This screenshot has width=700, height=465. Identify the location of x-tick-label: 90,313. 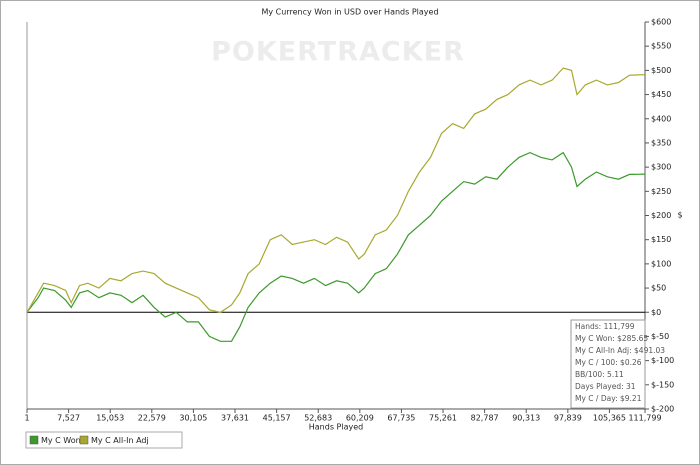
(526, 418).